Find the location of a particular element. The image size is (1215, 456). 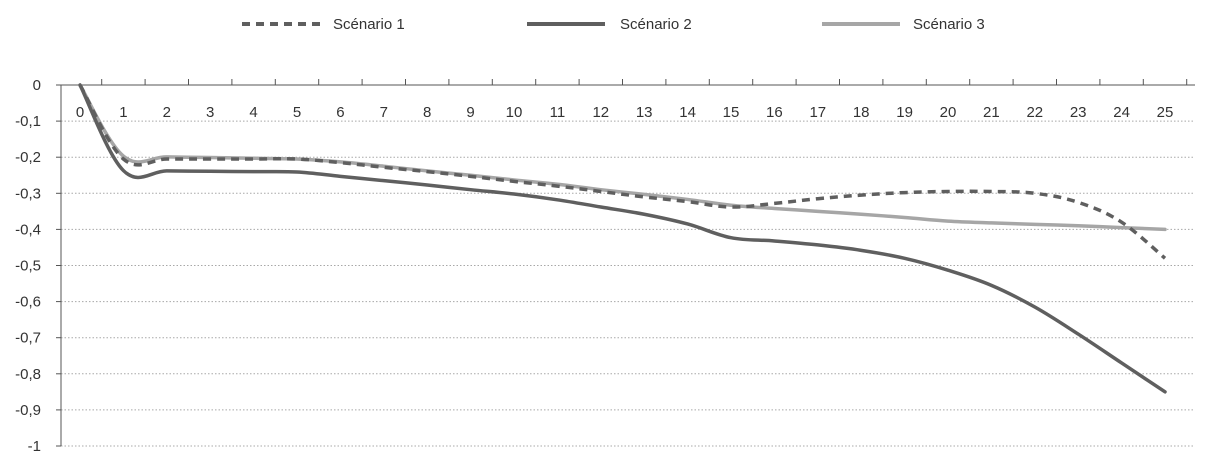

x-tick-label: 5 is located at coordinates (297, 112).